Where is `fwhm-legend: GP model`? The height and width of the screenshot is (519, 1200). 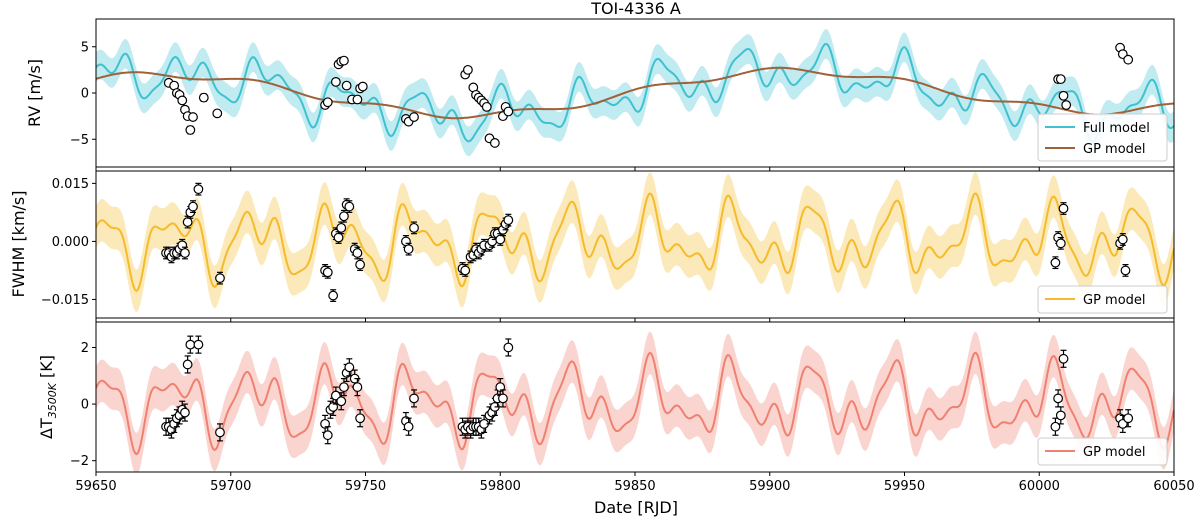 fwhm-legend: GP model is located at coordinates (1102, 299).